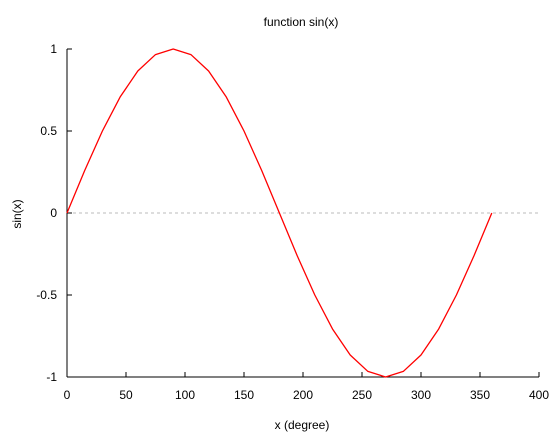 The height and width of the screenshot is (437, 554). What do you see at coordinates (539, 395) in the screenshot?
I see `x-tick-label: 400` at bounding box center [539, 395].